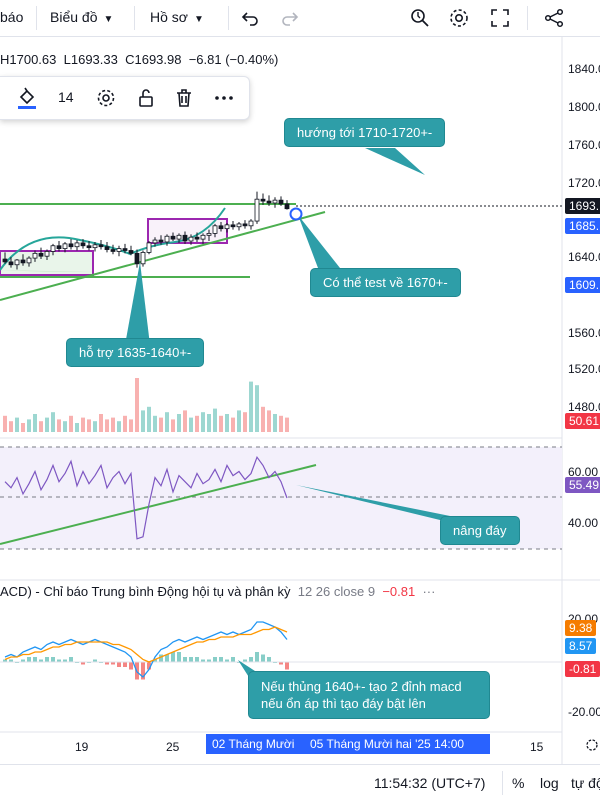  What do you see at coordinates (584, 183) in the screenshot?
I see `price-tick: 1720.00` at bounding box center [584, 183].